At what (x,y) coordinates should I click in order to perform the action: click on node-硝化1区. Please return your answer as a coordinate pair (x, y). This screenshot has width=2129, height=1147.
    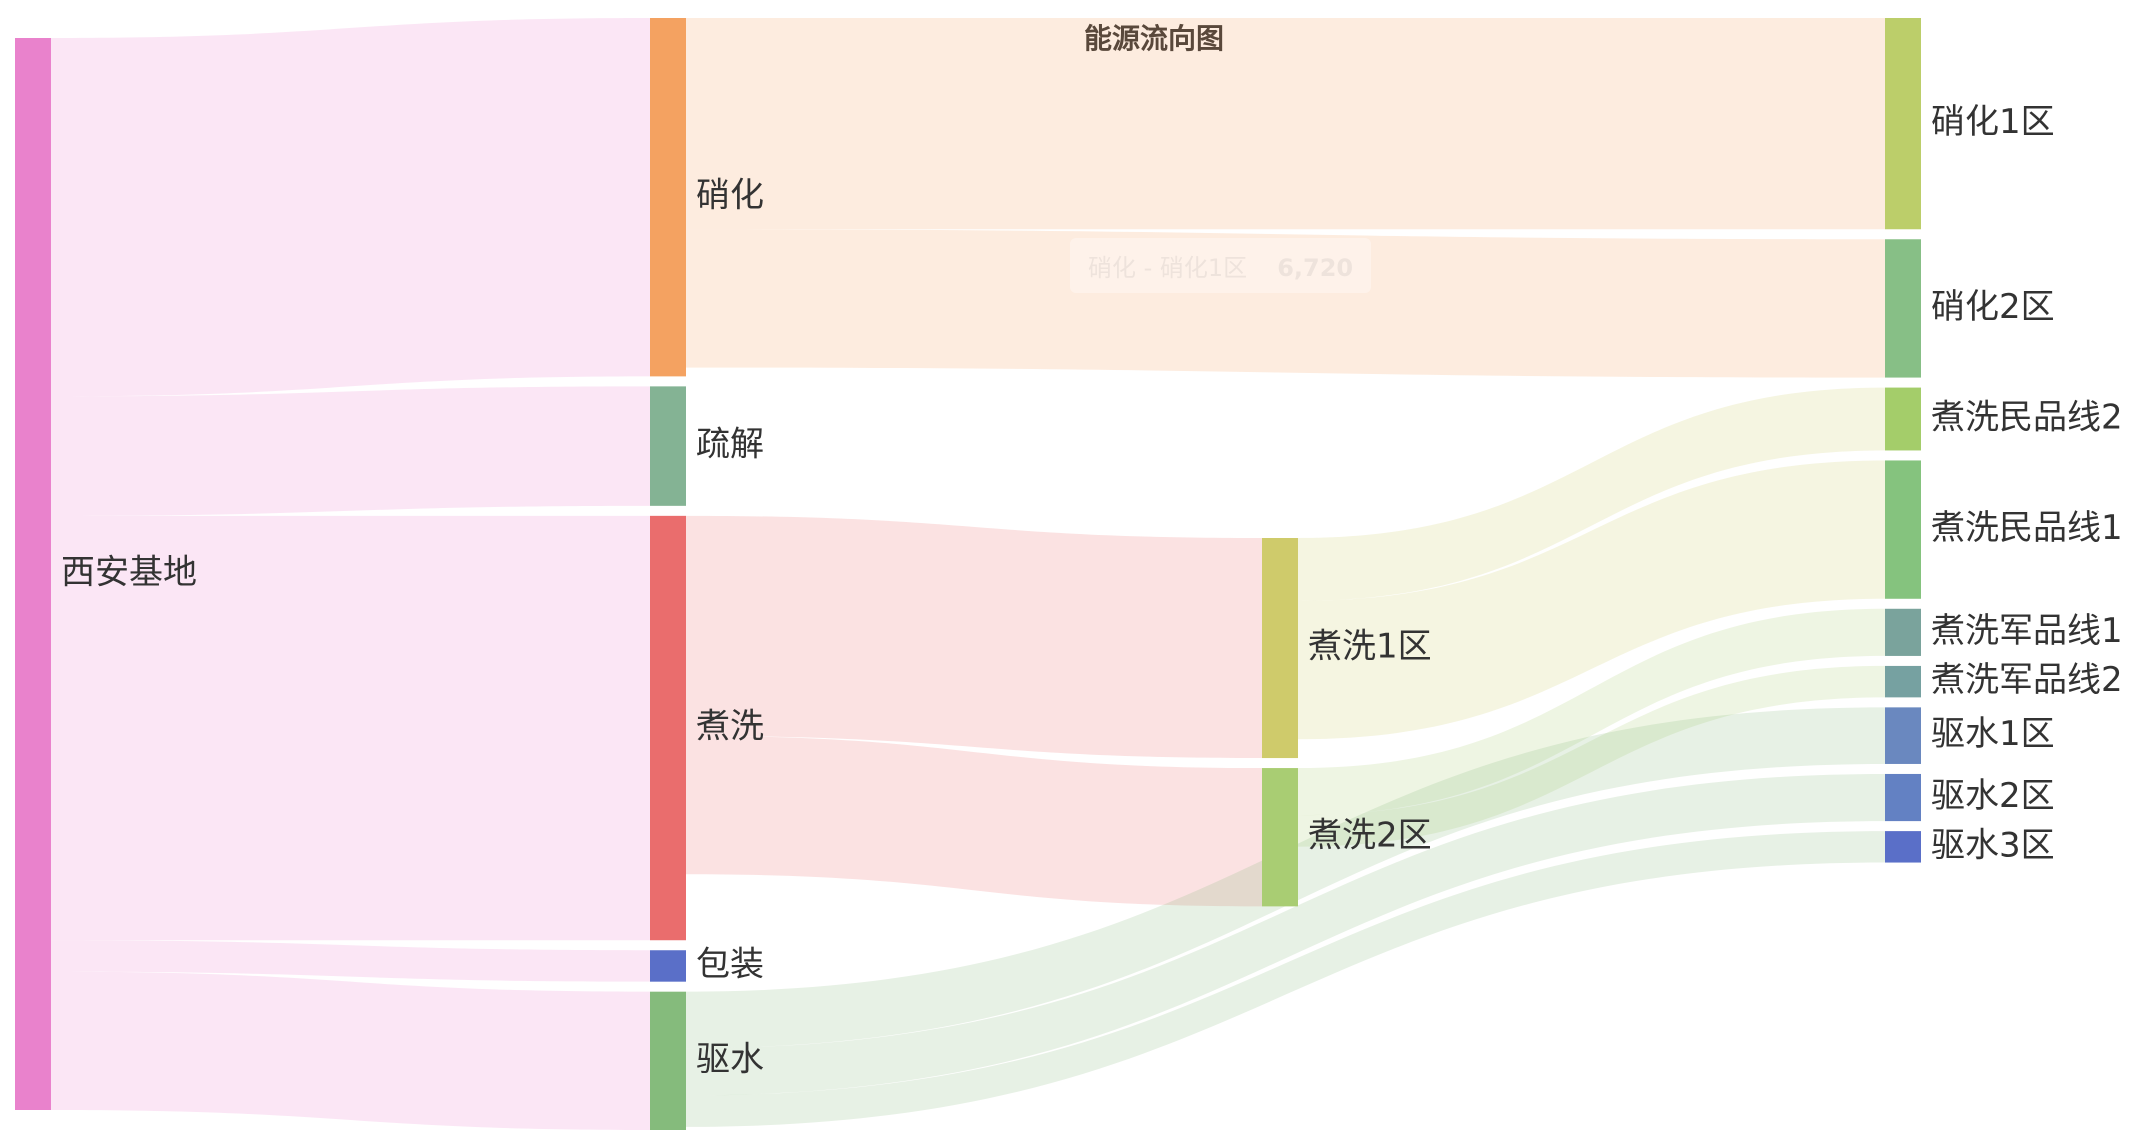
    Looking at the image, I should click on (1903, 124).